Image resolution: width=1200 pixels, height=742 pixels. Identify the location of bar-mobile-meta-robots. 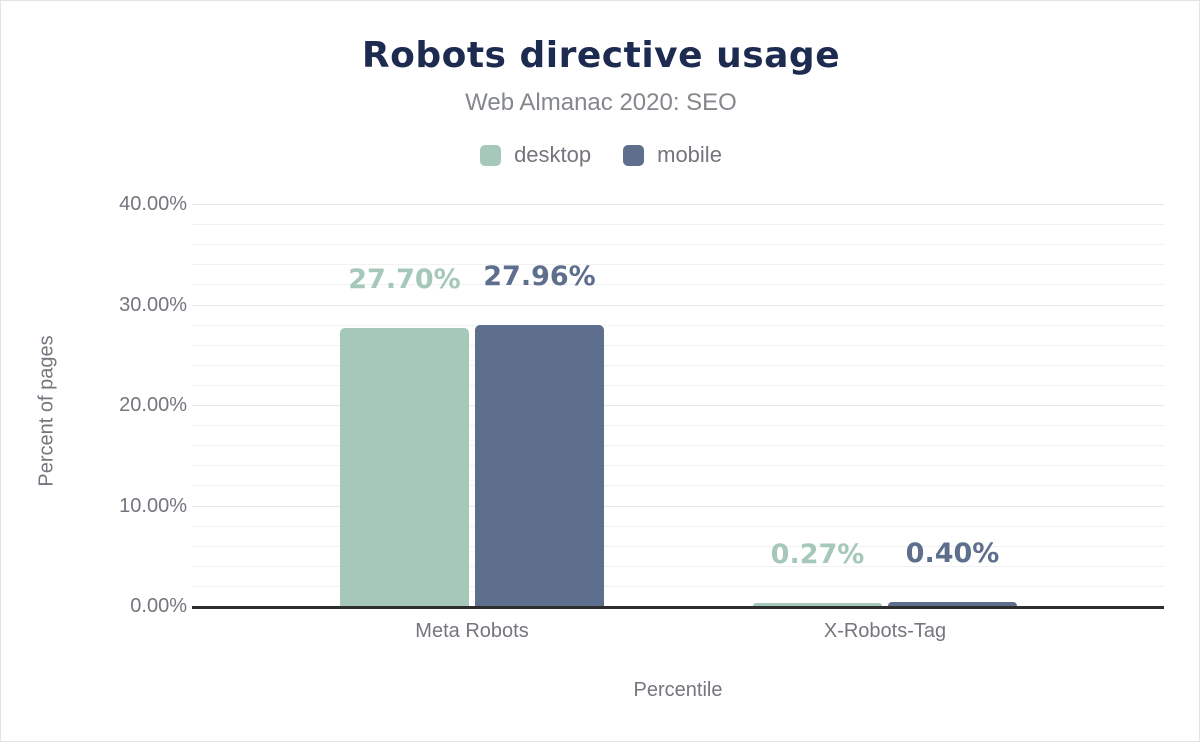
(539, 465).